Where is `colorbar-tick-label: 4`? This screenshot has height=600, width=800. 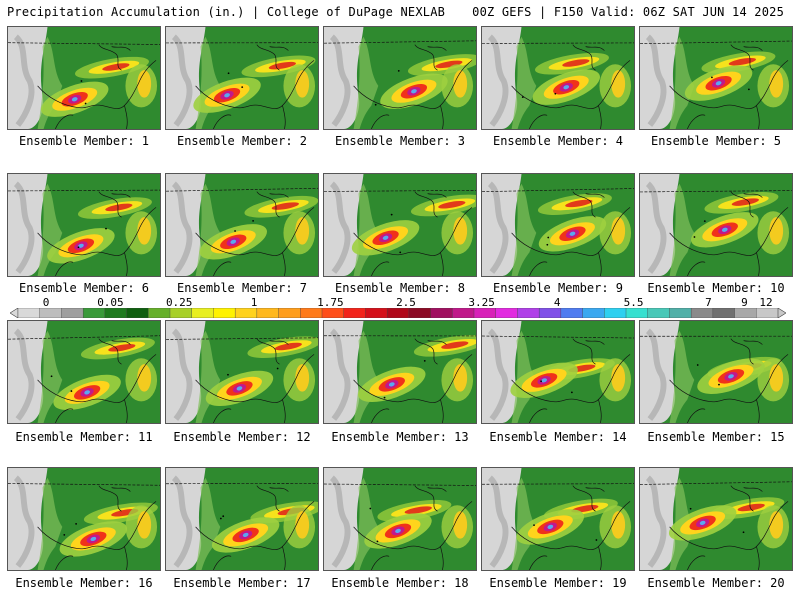
colorbar-tick-label: 4 is located at coordinates (557, 302).